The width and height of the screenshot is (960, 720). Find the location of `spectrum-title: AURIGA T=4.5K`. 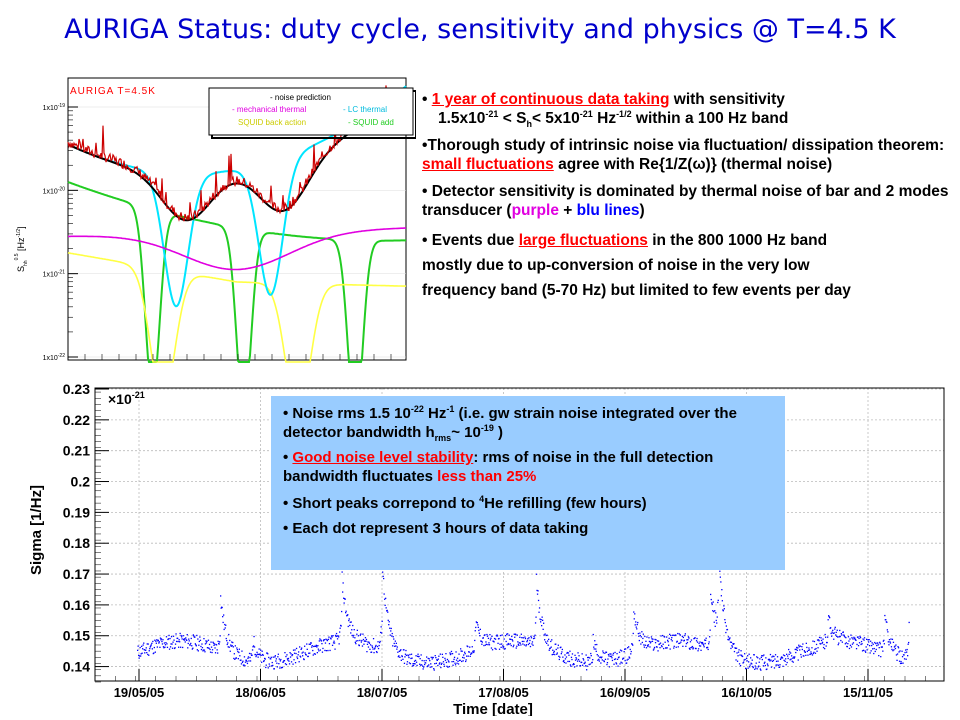

spectrum-title: AURIGA T=4.5K is located at coordinates (113, 91).